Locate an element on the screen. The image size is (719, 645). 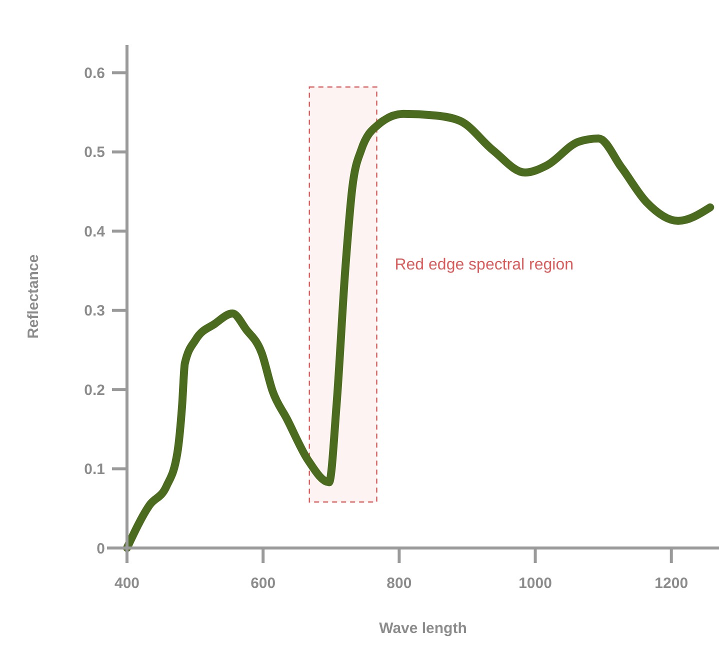
y-axis-title: Reflectance is located at coordinates (33, 296).